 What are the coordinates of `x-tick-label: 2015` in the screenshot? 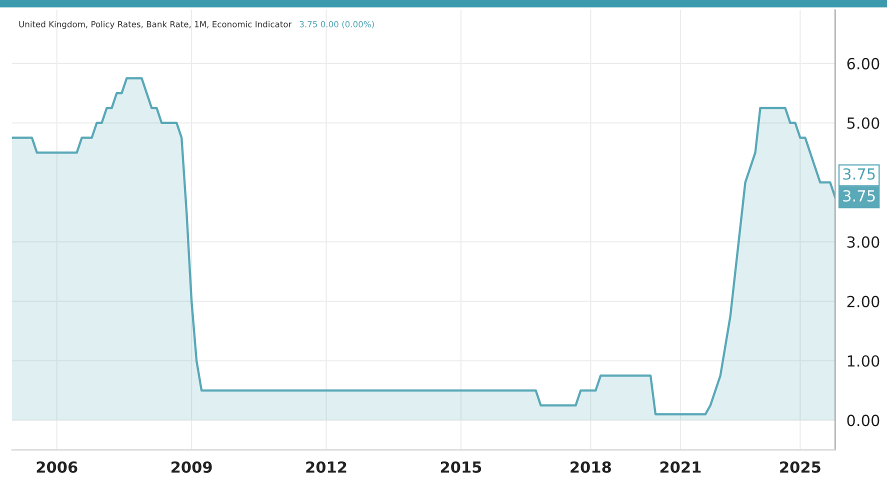 It's located at (461, 467).